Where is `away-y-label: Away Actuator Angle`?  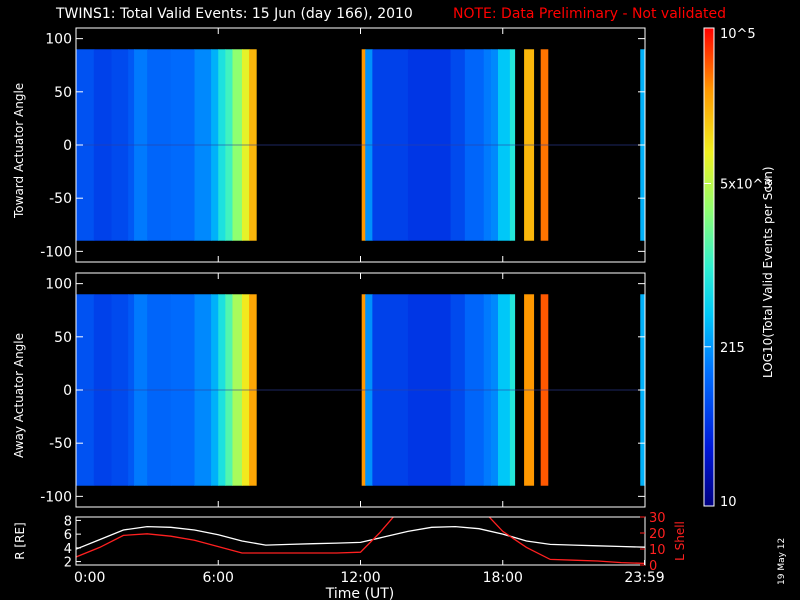
away-y-label: Away Actuator Angle is located at coordinates (19, 395).